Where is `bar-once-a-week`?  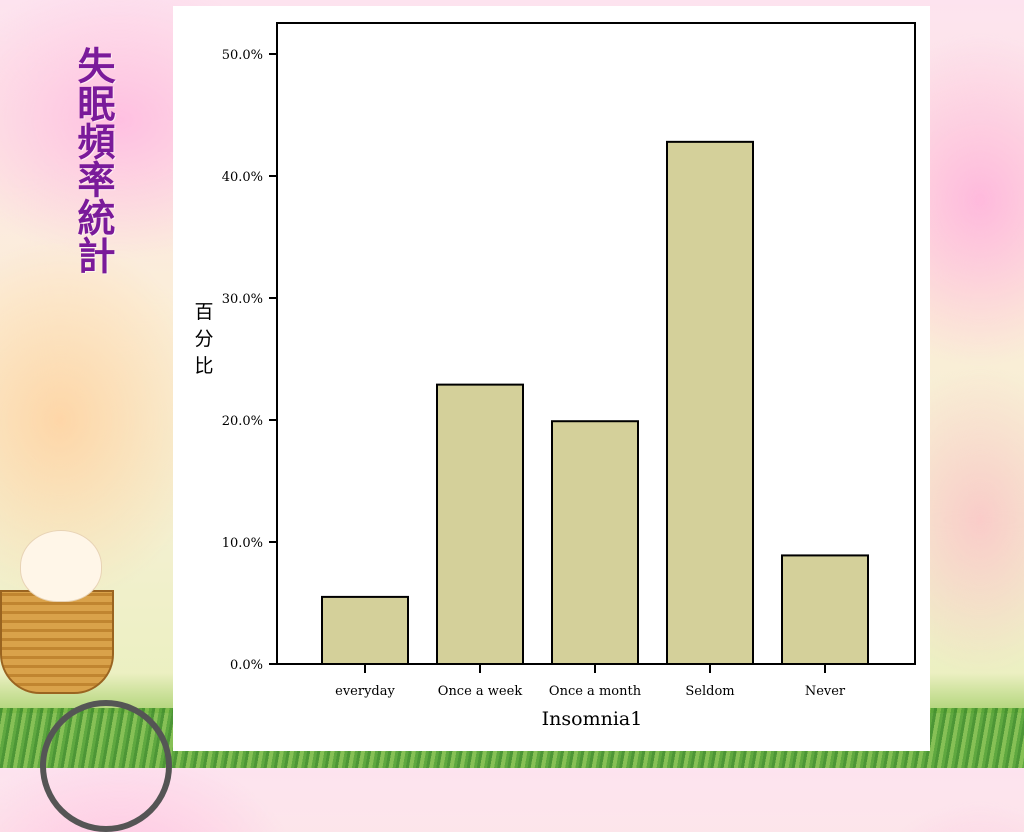 bar-once-a-week is located at coordinates (480, 524).